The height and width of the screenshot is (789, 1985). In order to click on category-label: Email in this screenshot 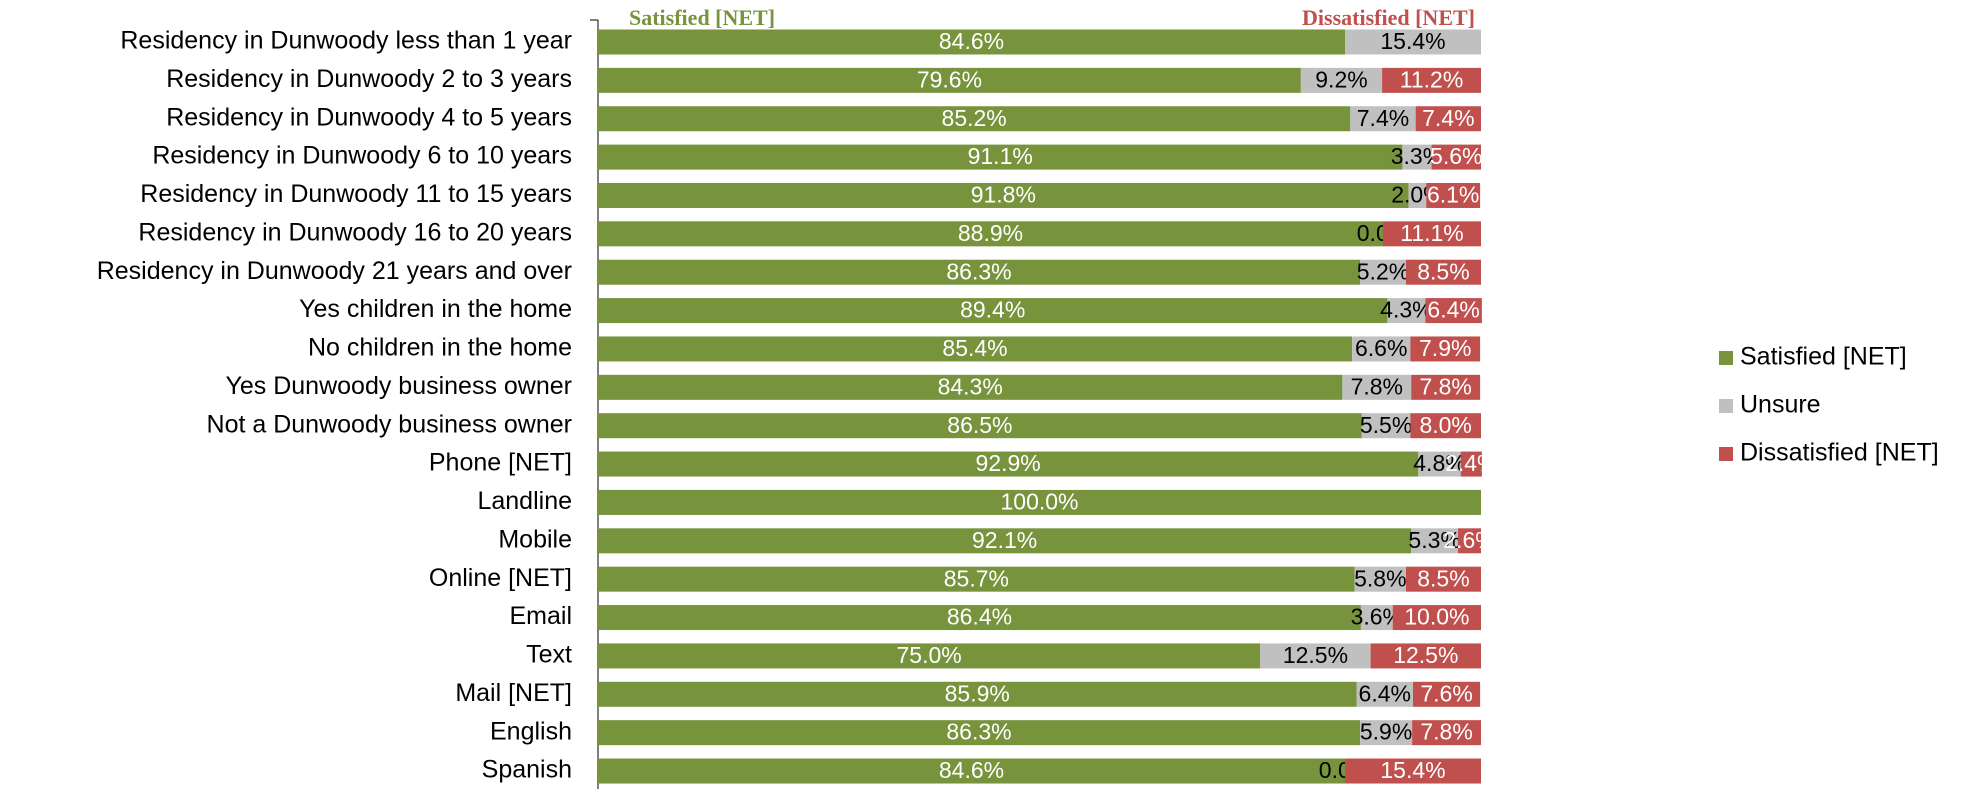, I will do `click(540, 616)`.